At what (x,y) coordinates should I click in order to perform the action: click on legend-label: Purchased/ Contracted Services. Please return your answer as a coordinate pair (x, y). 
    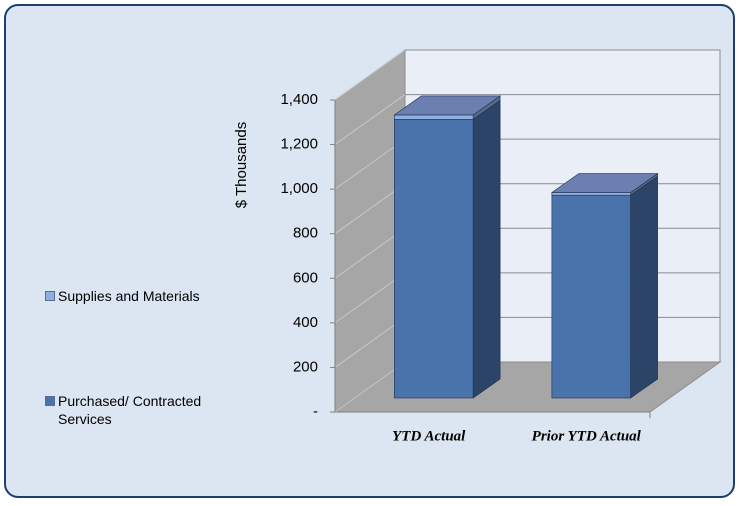
    Looking at the image, I should click on (130, 410).